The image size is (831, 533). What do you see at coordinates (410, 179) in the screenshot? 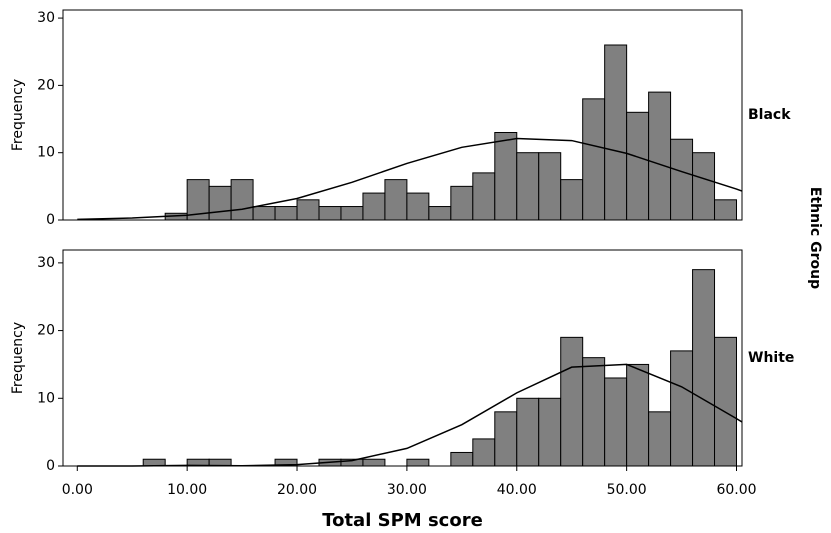
I see `normal-curve` at bounding box center [410, 179].